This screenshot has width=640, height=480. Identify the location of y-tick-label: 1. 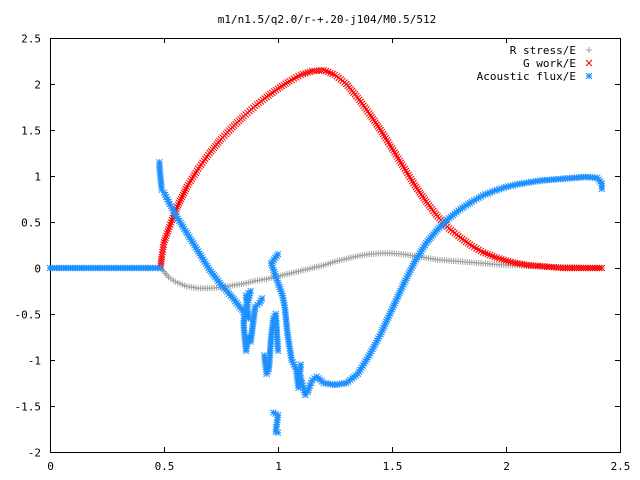
(37, 177).